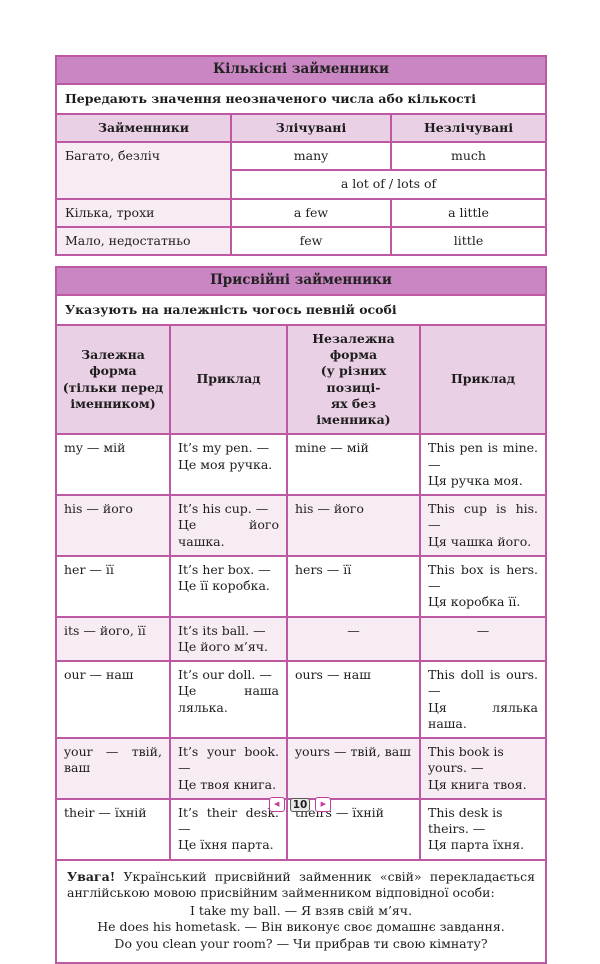  Describe the element at coordinates (228, 700) in the screenshot. I see `dependent-example-cell: It’s our doll. — Це наша лялька.` at that location.